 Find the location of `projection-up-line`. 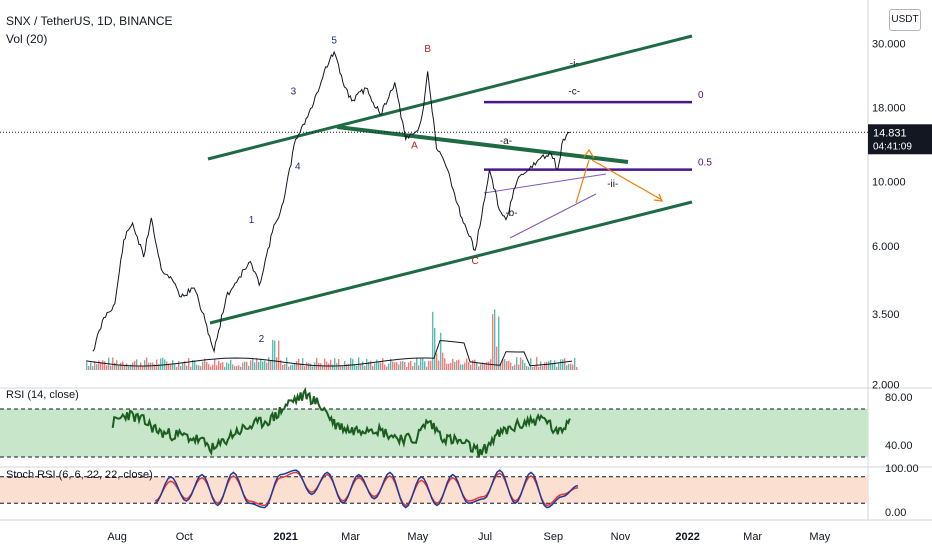

projection-up-line is located at coordinates (582, 181).